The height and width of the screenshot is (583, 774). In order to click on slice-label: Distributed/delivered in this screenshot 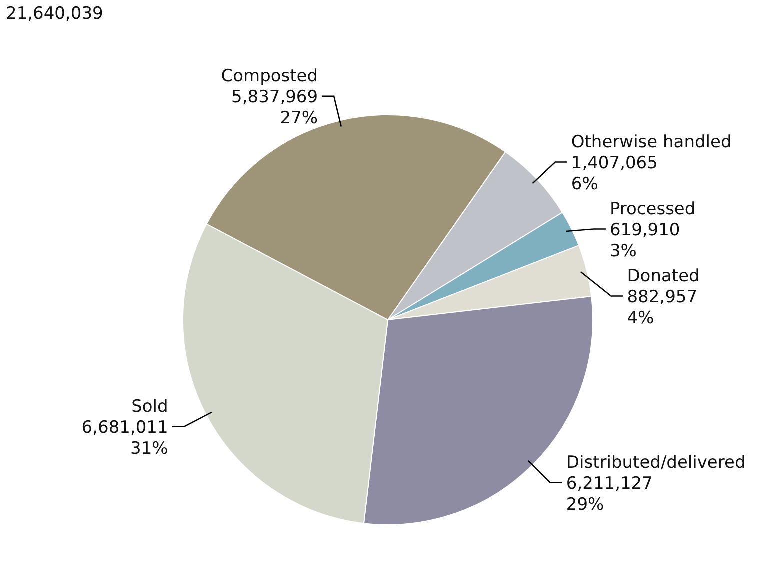, I will do `click(656, 462)`.